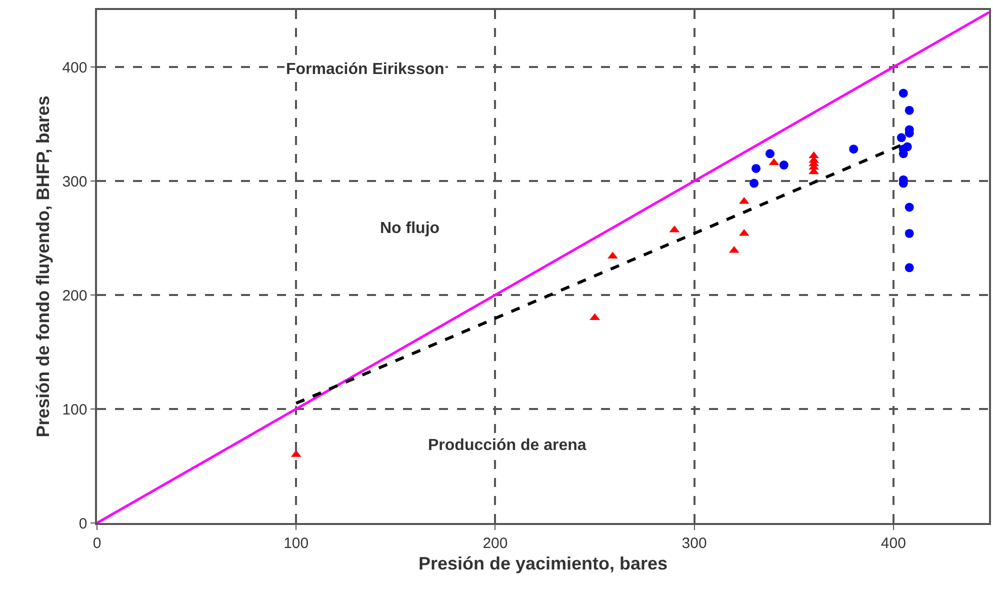 The height and width of the screenshot is (595, 993). Describe the element at coordinates (296, 543) in the screenshot. I see `x-tick-label: 100` at that location.